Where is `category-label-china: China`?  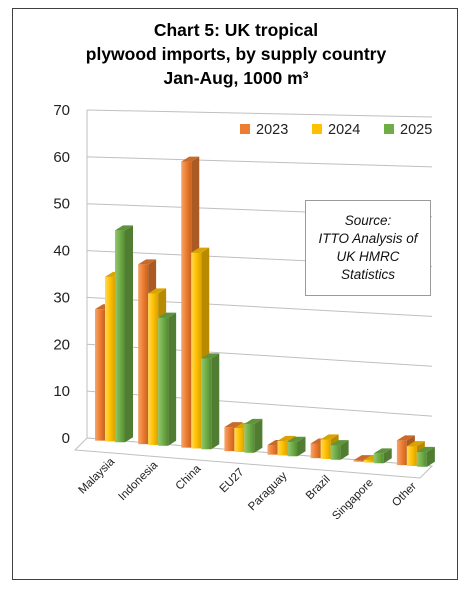 category-label-china: China is located at coordinates (189, 477).